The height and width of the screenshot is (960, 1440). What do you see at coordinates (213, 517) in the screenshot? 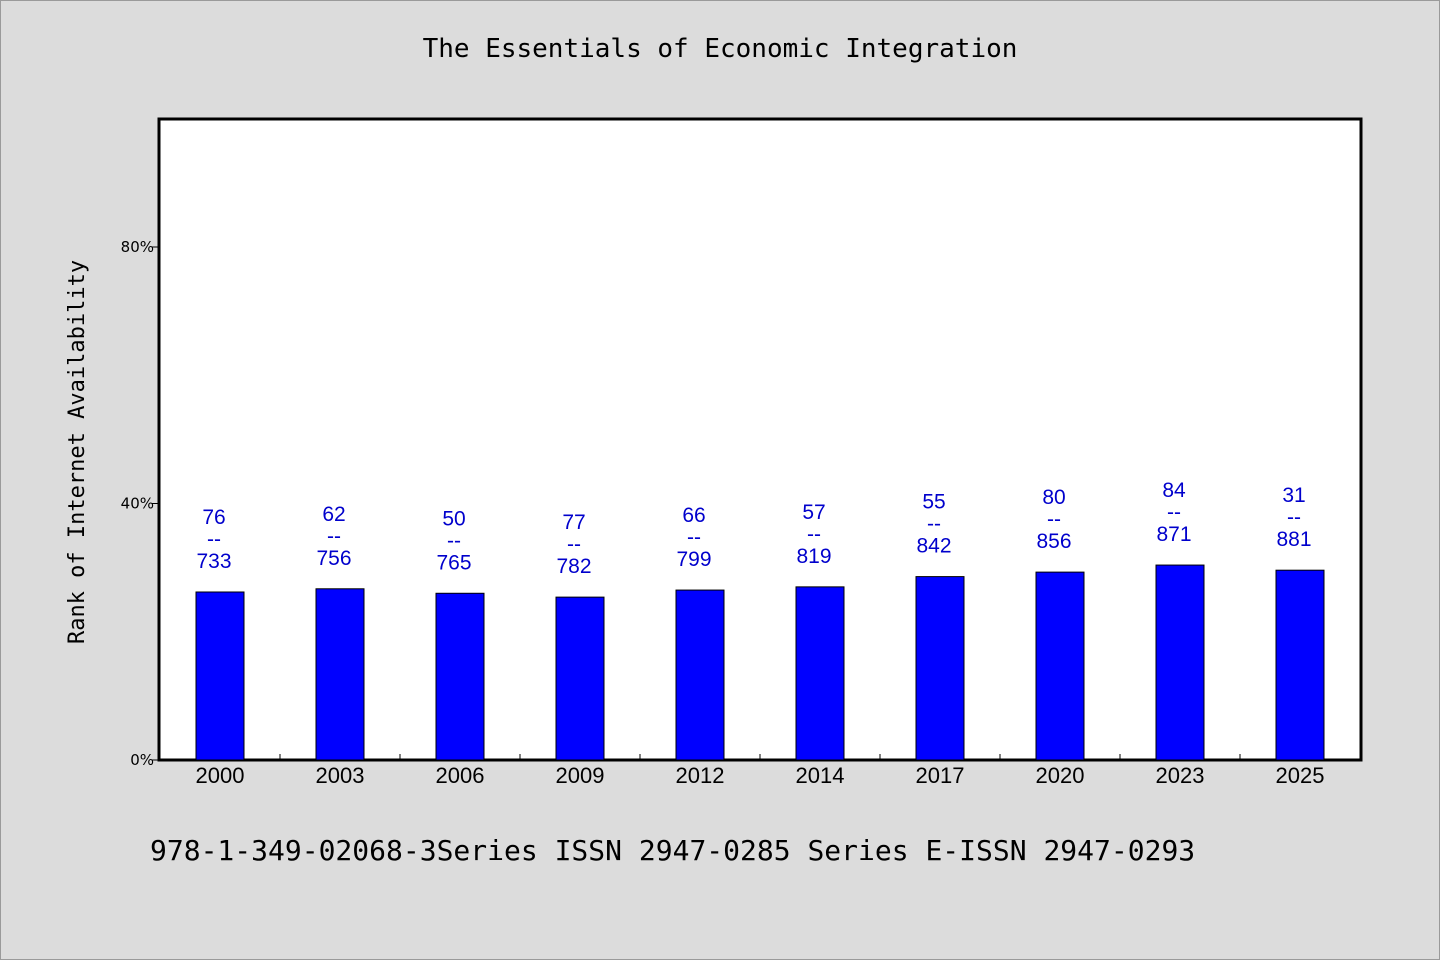
I see `data-label-top: 76` at bounding box center [213, 517].